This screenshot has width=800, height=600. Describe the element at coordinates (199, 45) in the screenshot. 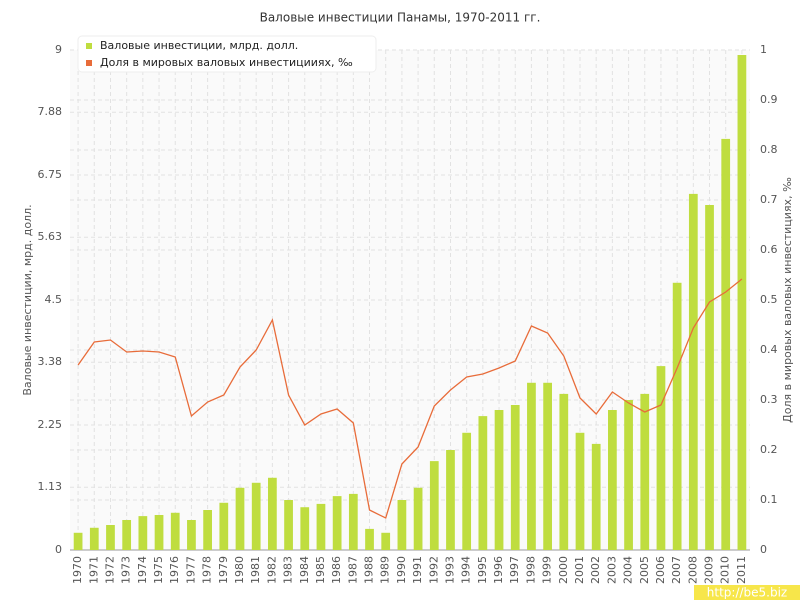

I see `legend-label: Валовые инвестиции, млрд. долл.` at that location.